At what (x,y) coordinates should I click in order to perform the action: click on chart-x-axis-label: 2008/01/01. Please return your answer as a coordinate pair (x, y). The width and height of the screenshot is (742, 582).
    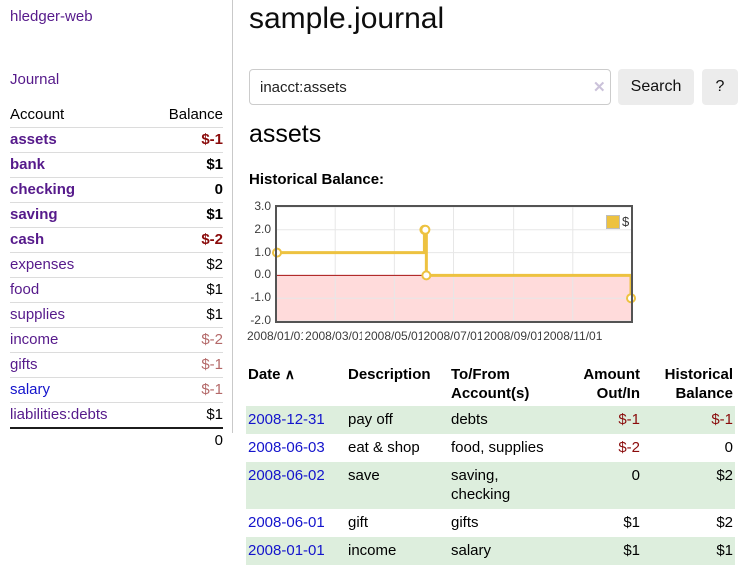
    Looking at the image, I should click on (277, 336).